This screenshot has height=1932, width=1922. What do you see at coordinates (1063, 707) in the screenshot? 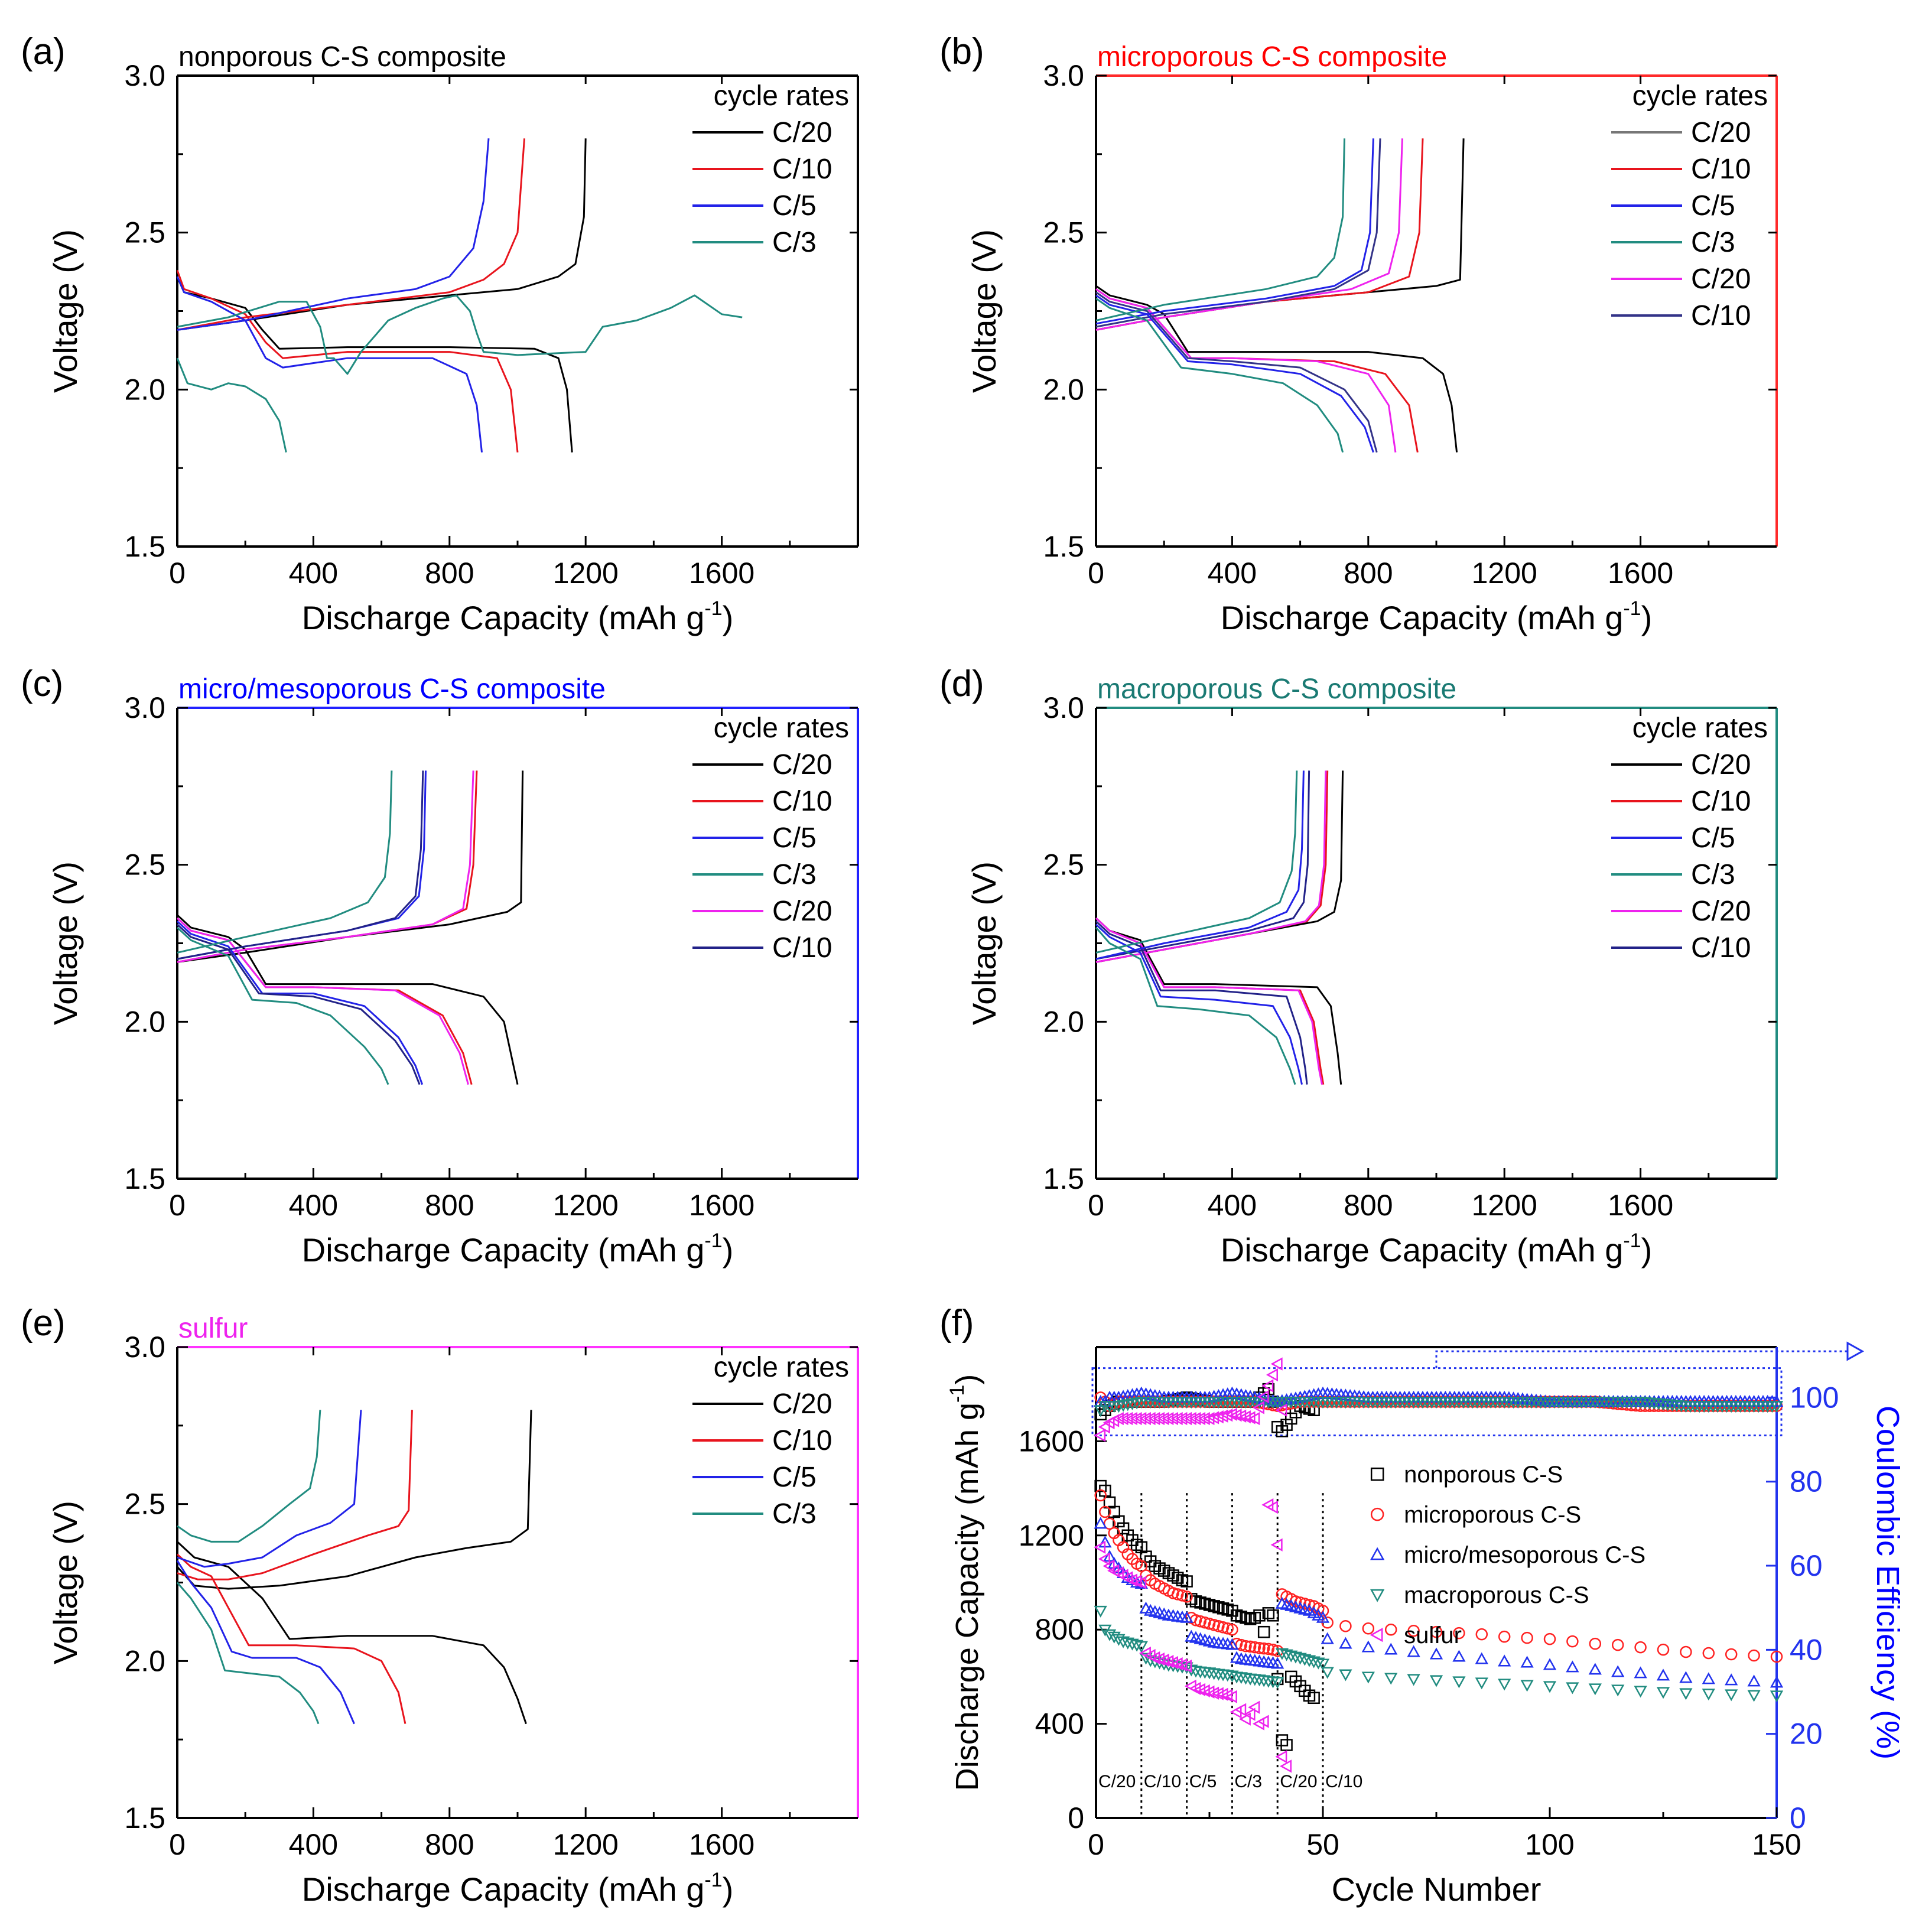
I see `y-tick-label: 3.0` at bounding box center [1063, 707].